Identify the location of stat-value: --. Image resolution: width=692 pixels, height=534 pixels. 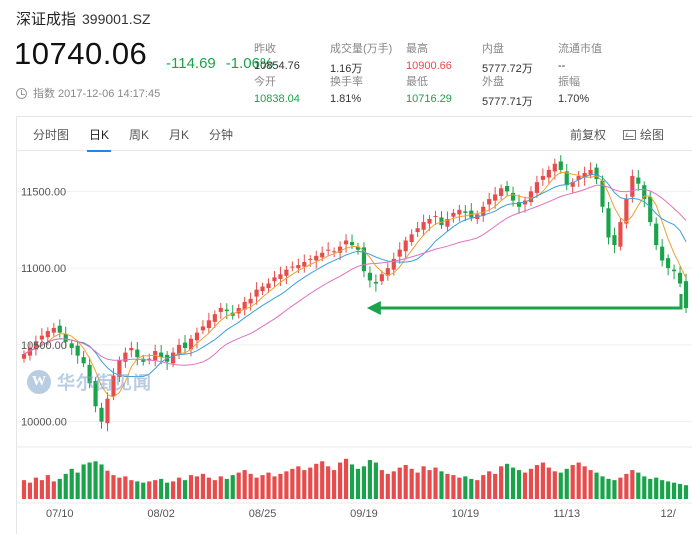
(562, 66).